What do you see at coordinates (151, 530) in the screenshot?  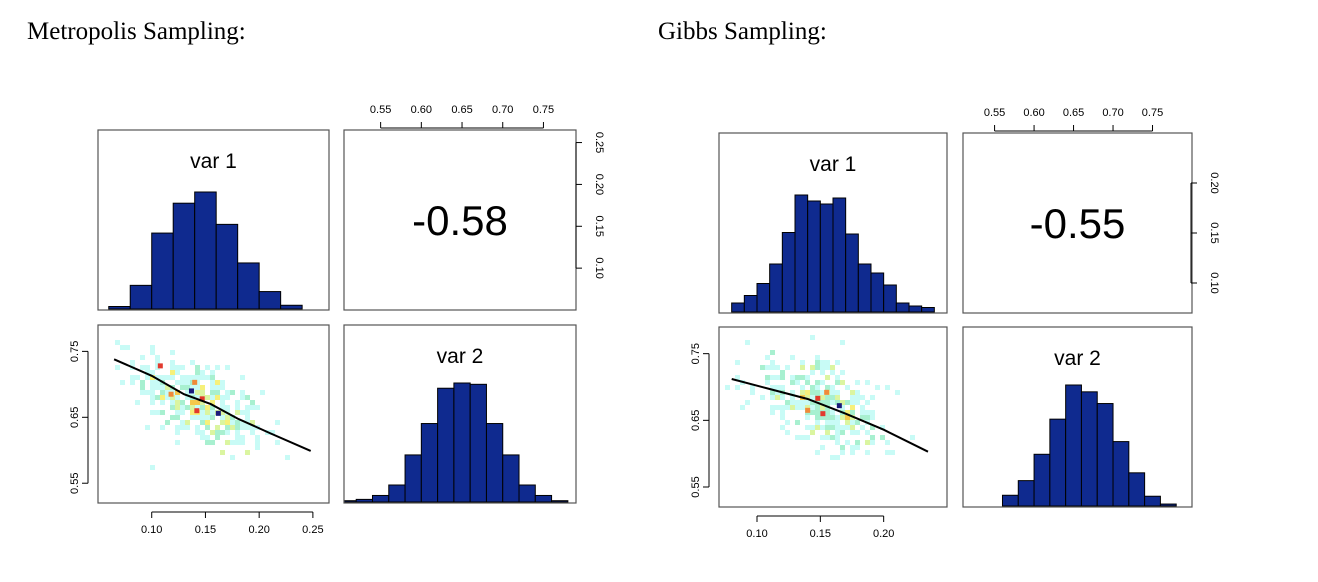 I see `metropolis-bottom-axis-tick-label: 0.10` at bounding box center [151, 530].